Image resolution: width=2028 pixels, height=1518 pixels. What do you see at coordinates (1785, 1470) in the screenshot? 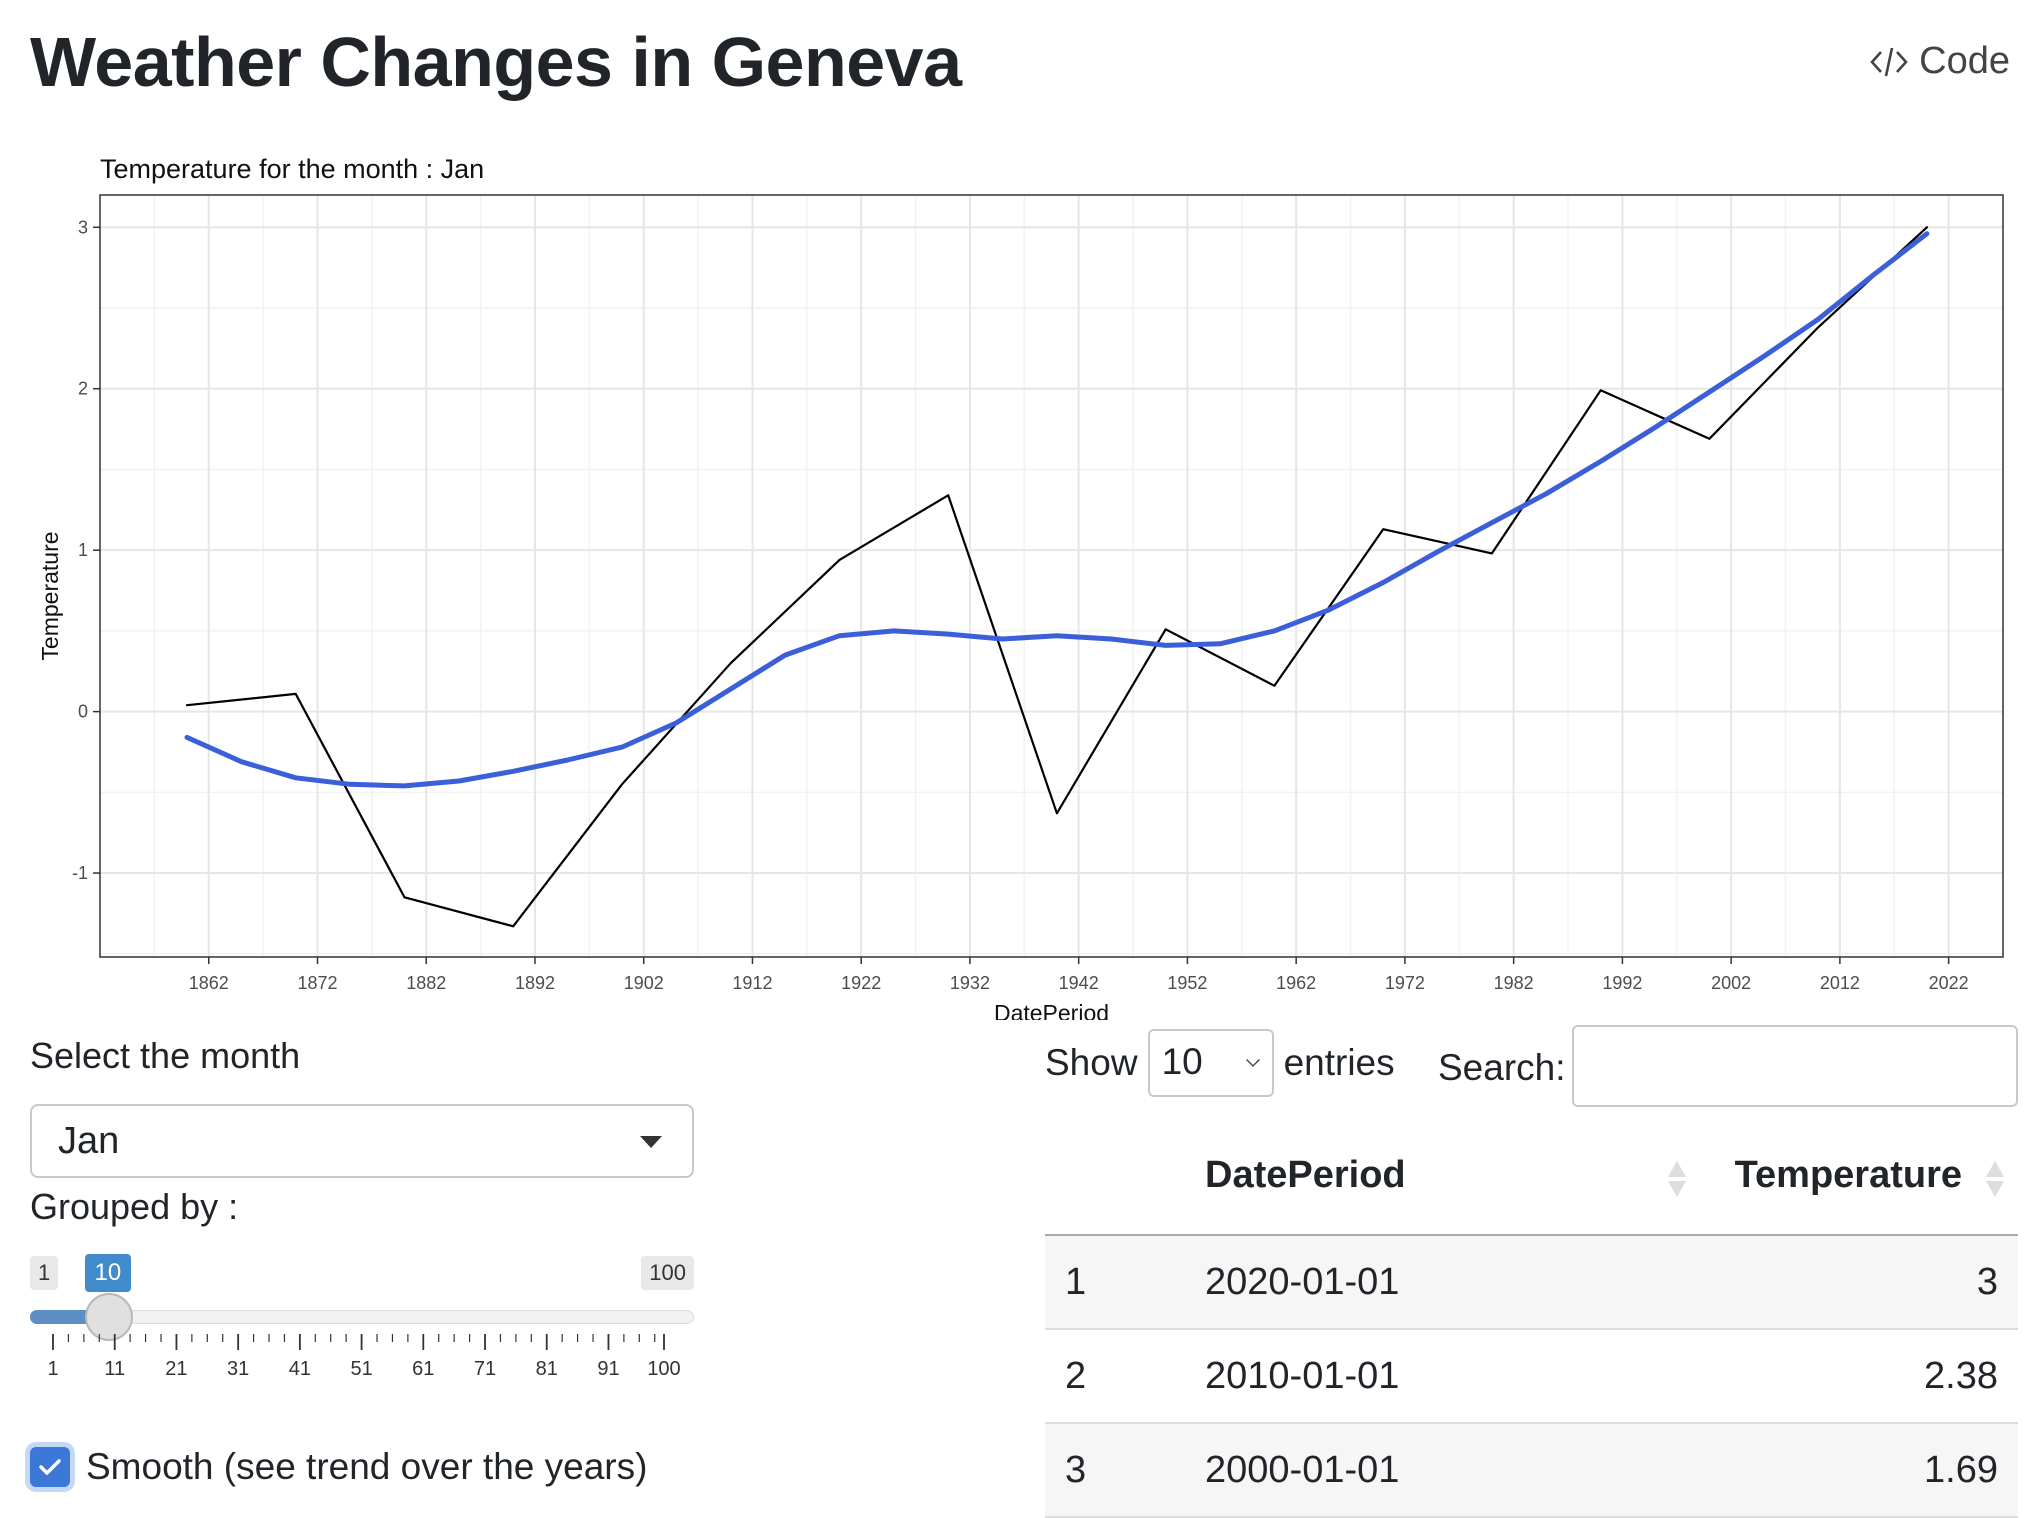
I see `row-temperature-cell: 1.69` at bounding box center [1785, 1470].